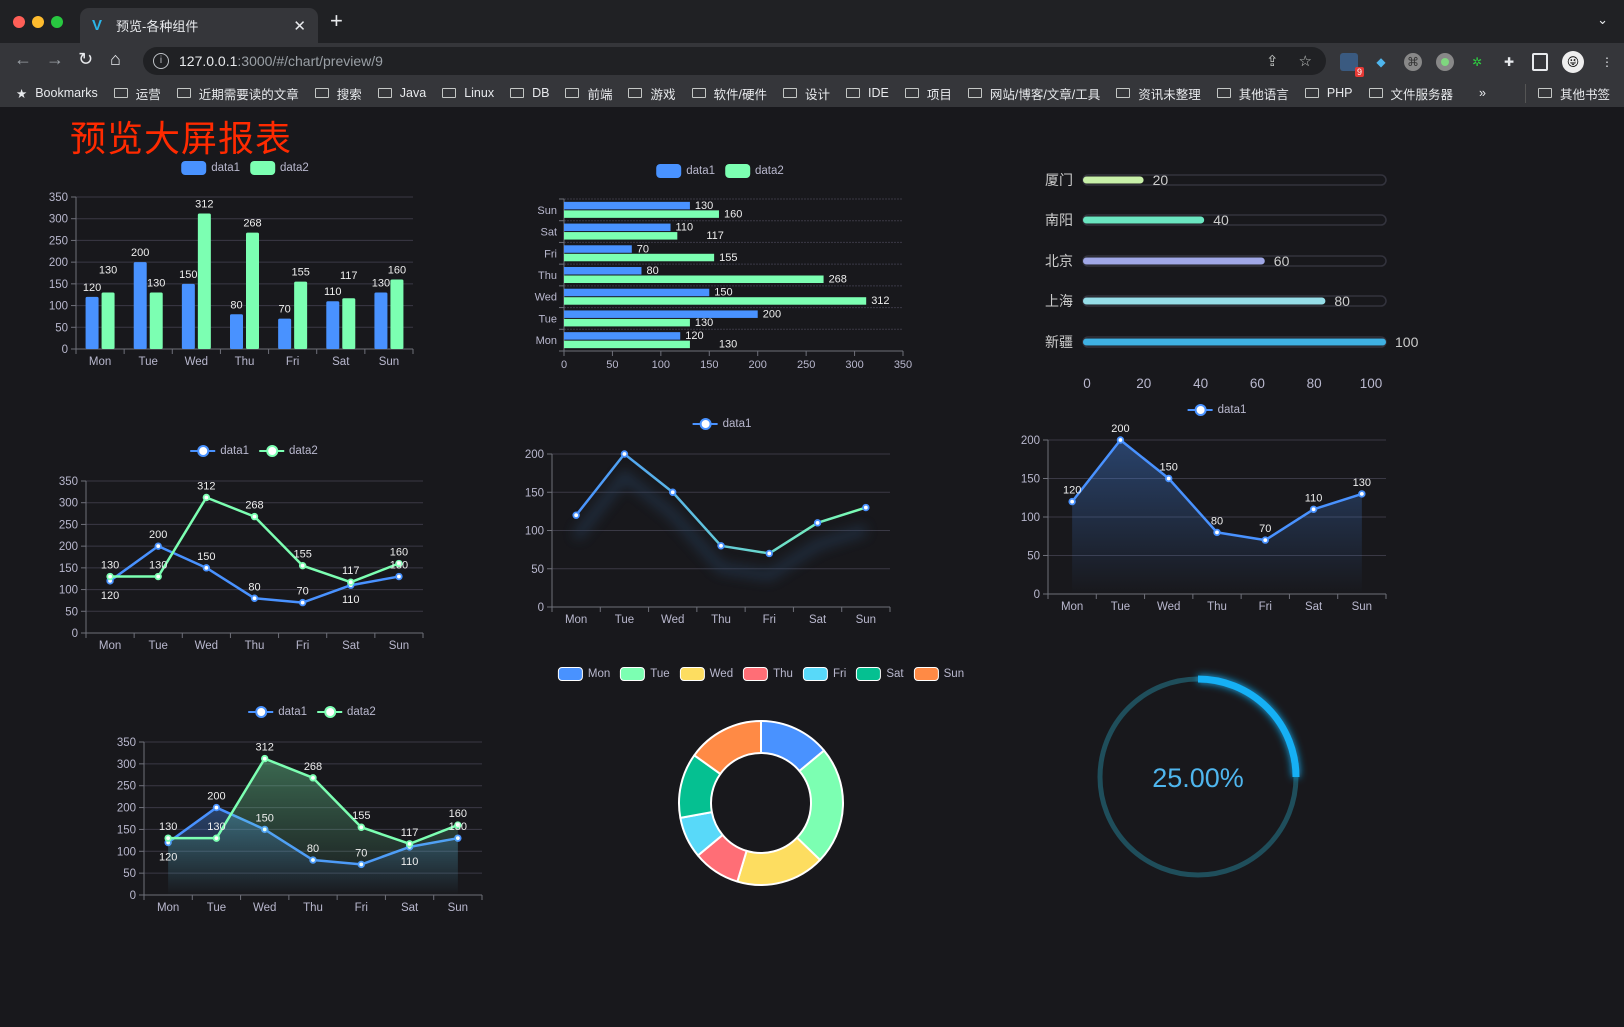 This screenshot has height=1027, width=1624. I want to click on side-panel-icon, so click(1540, 62).